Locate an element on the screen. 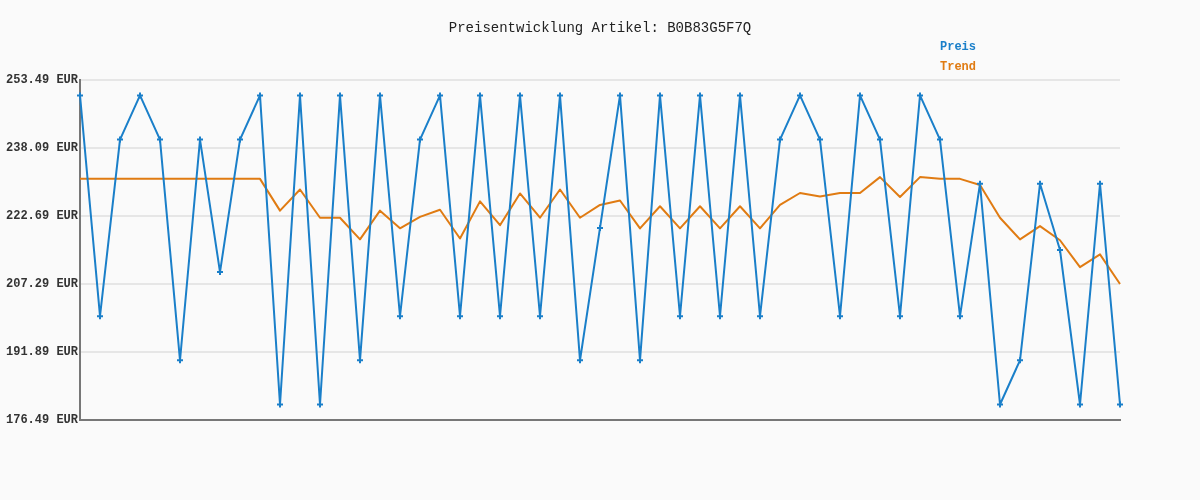 Image resolution: width=1200 pixels, height=500 pixels. y-tick-label: 207.29 EUR is located at coordinates (42, 284).